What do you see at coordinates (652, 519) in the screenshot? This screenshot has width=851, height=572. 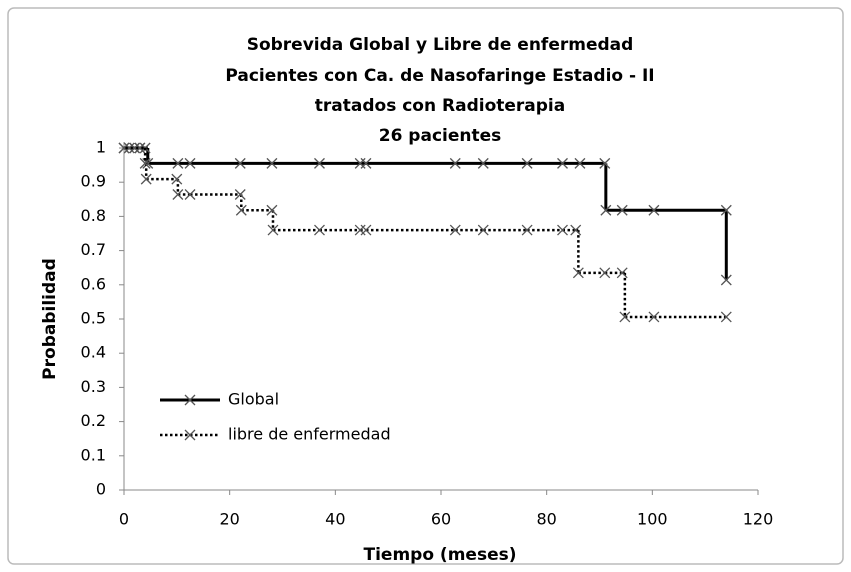 I see `x-tick-label: 100` at bounding box center [652, 519].